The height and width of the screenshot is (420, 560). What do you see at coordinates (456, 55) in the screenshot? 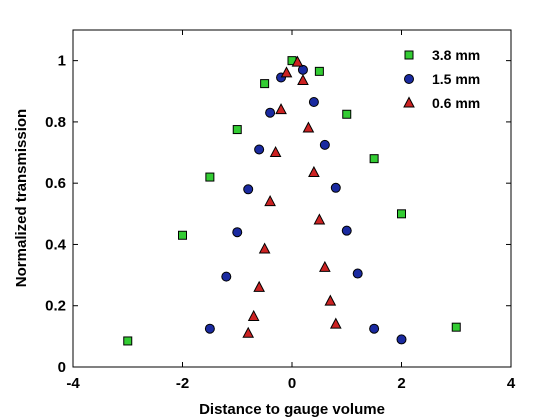
I see `legend-entry: 3.8 mm` at bounding box center [456, 55].